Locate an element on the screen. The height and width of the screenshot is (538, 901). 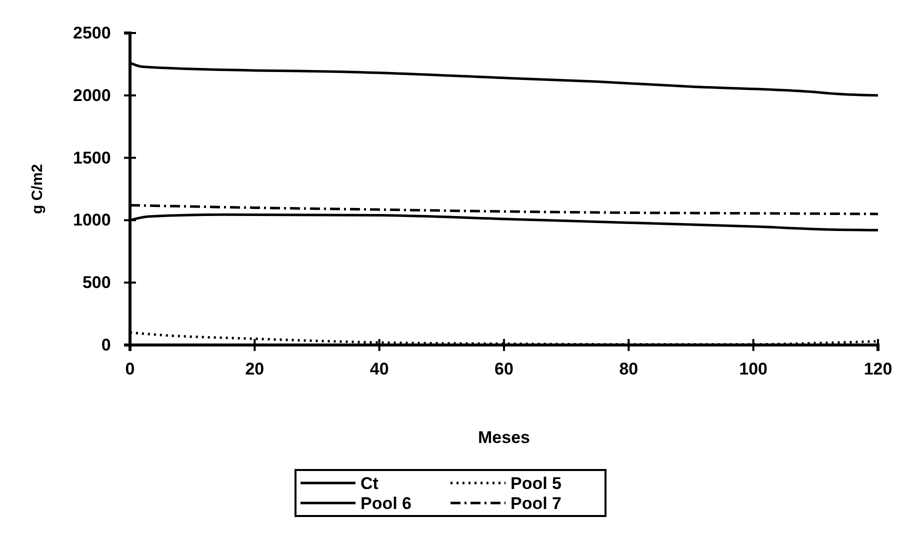
y-tick-label: 2000 is located at coordinates (91, 95).